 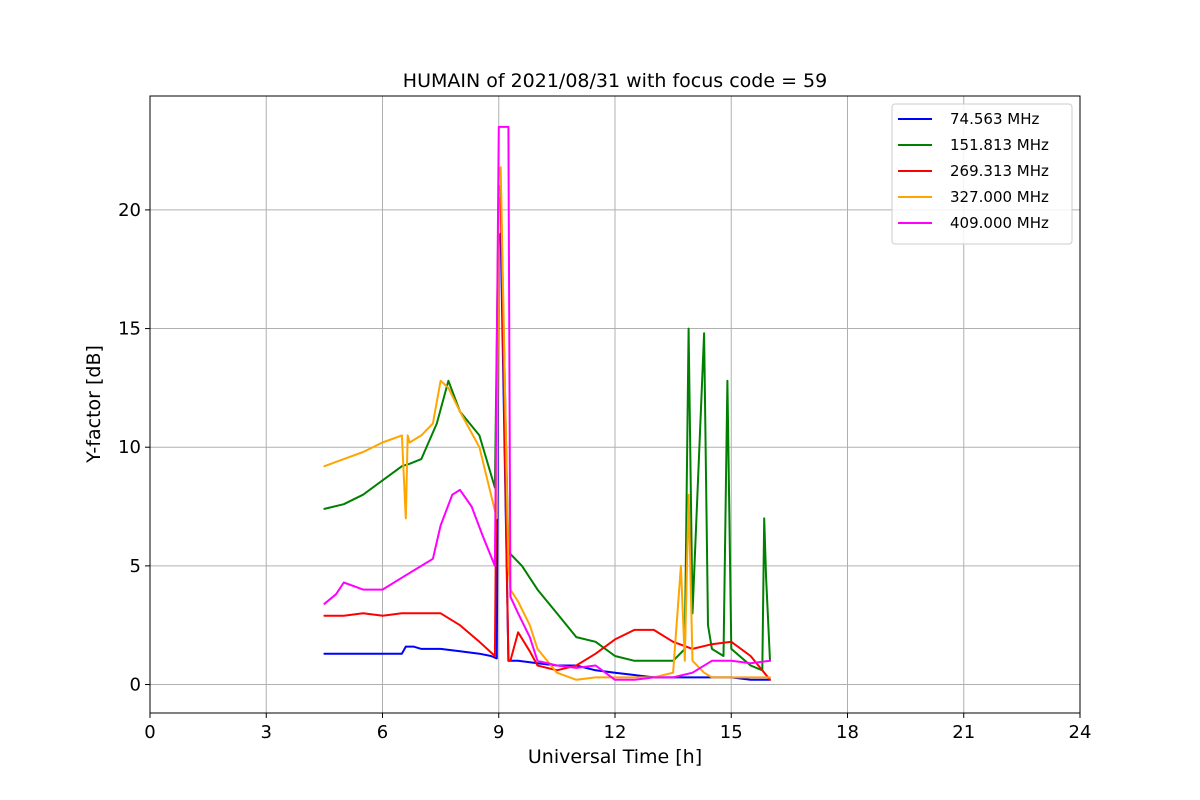 What do you see at coordinates (129, 329) in the screenshot?
I see `y-tick-label: 15` at bounding box center [129, 329].